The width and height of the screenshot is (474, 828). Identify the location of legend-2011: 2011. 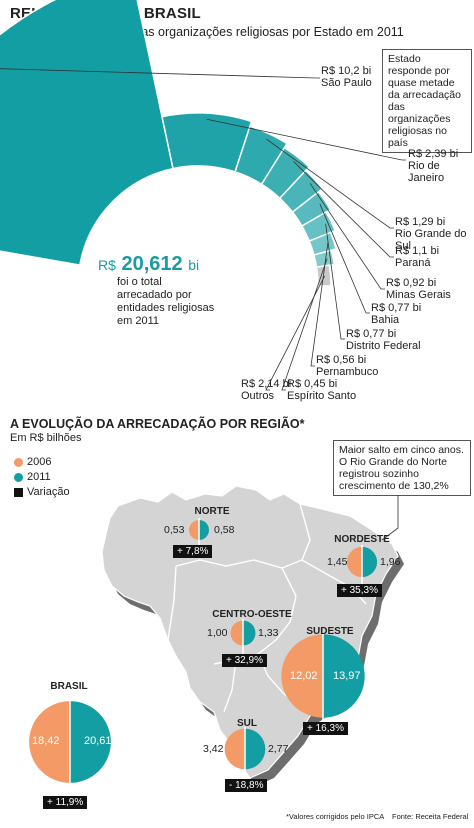
(32, 477).